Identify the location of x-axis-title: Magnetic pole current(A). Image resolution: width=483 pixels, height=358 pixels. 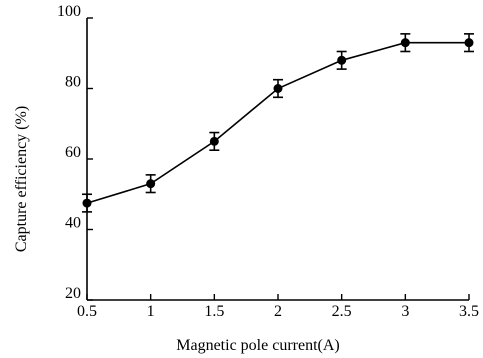
(257, 345).